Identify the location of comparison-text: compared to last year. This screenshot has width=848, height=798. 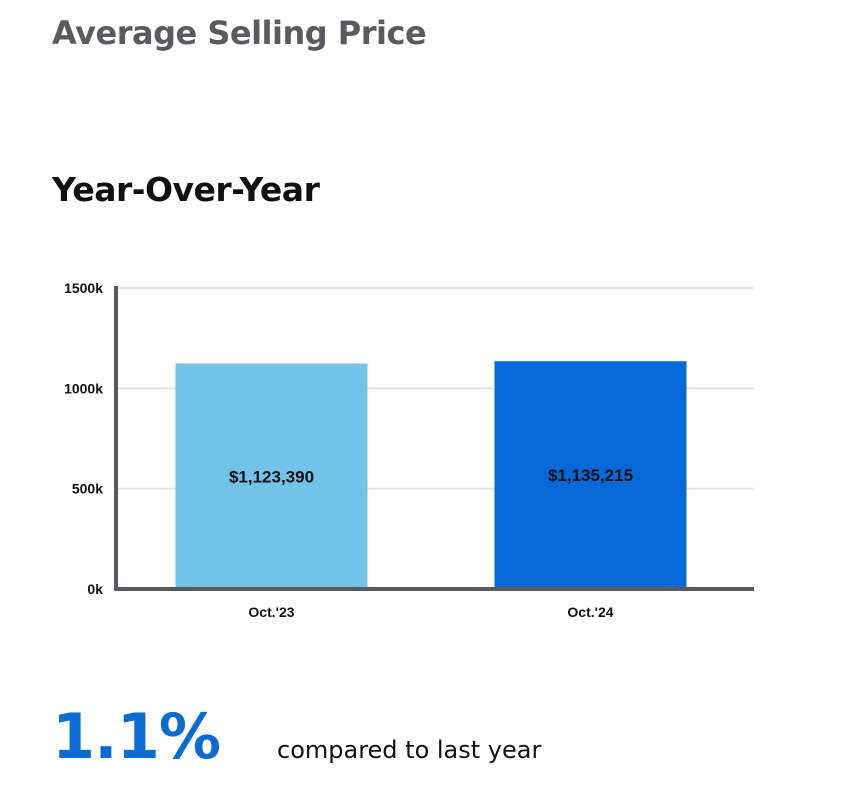
(409, 750).